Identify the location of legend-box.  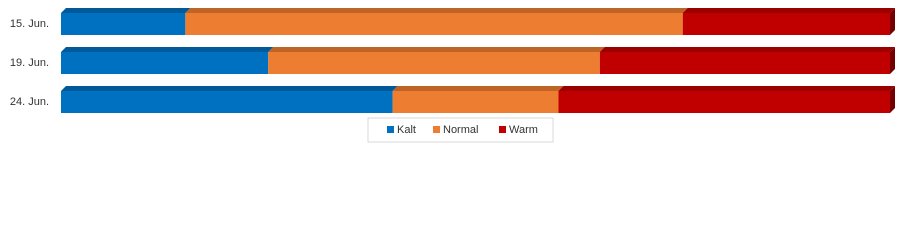
(460, 130).